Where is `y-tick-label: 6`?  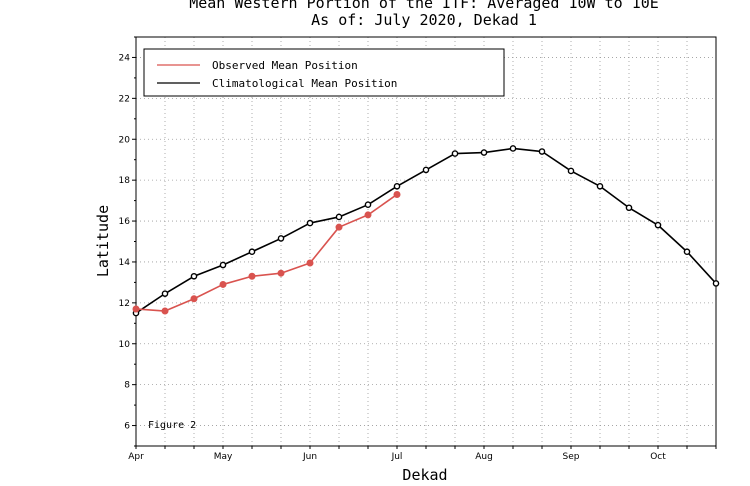
y-tick-label: 6 is located at coordinates (127, 427).